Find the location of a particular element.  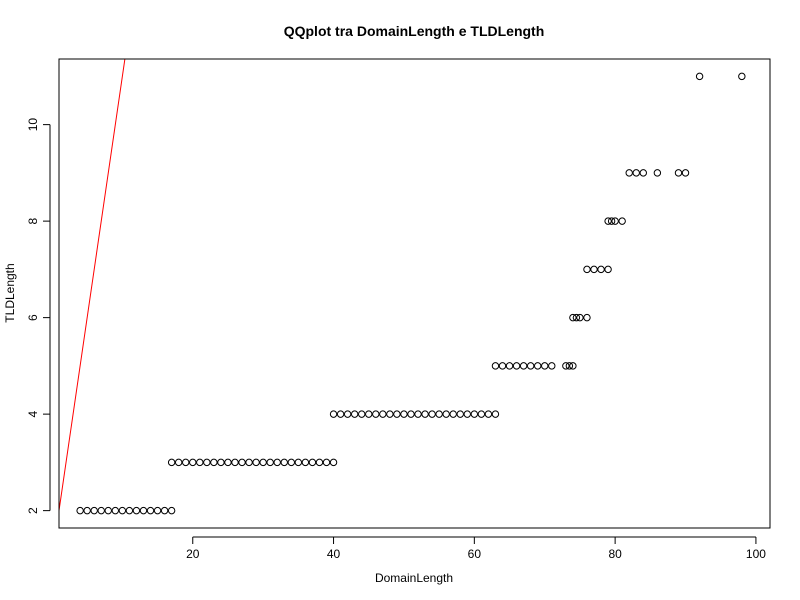

chart-title: QQplot tra DomainLength e TLDLength is located at coordinates (414, 31).